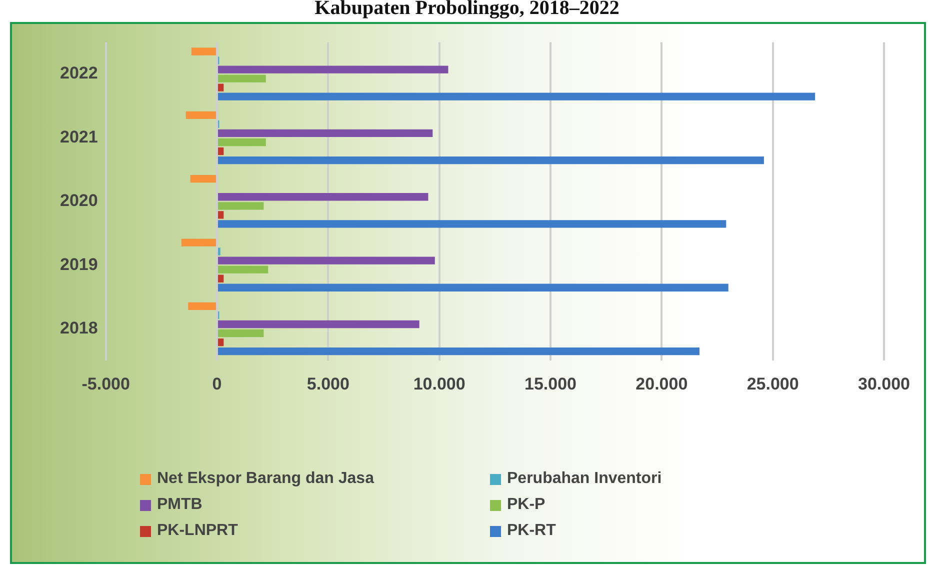 This screenshot has height=569, width=934. What do you see at coordinates (531, 531) in the screenshot?
I see `legend-label: PK-RT` at bounding box center [531, 531].